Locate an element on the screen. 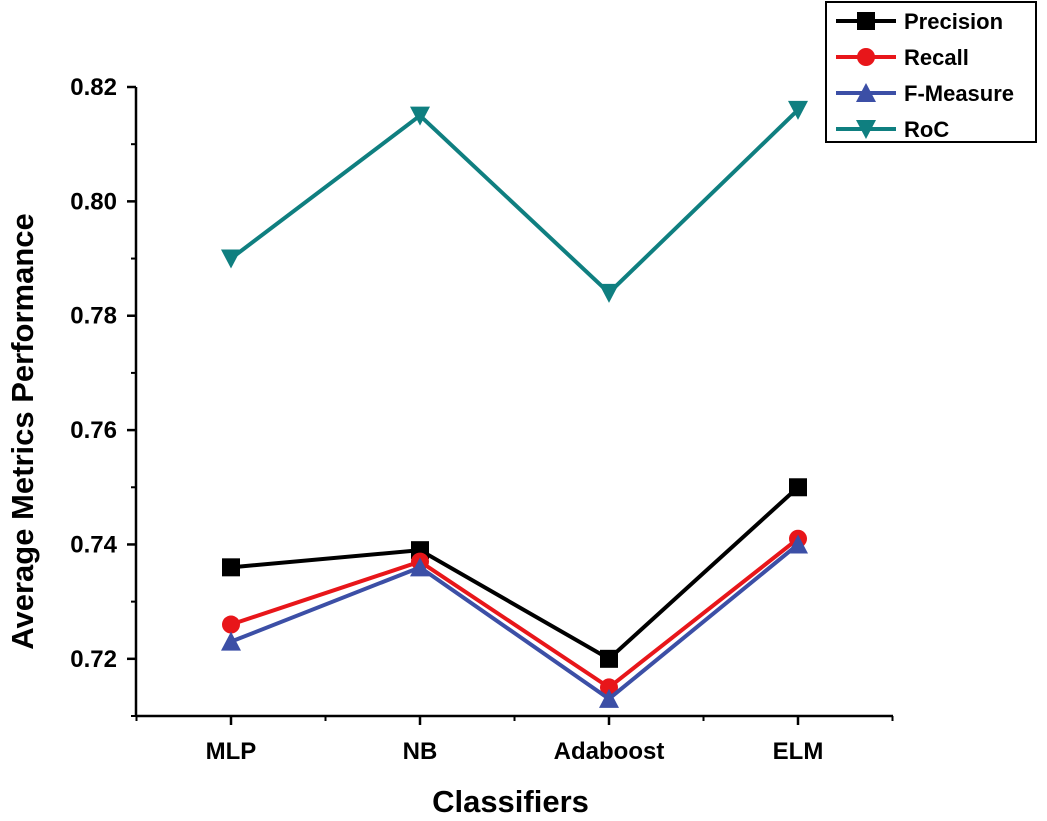  legend: Precision Recall F-Measure RoC is located at coordinates (931, 72).